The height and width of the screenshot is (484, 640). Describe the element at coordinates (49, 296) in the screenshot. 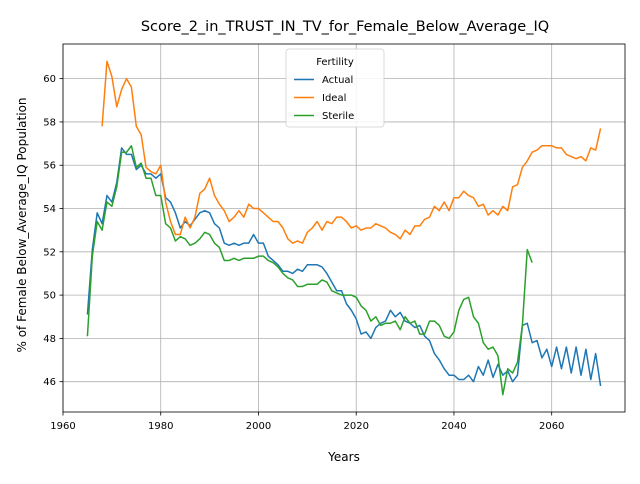

I see `y-tick-label: 50` at that location.